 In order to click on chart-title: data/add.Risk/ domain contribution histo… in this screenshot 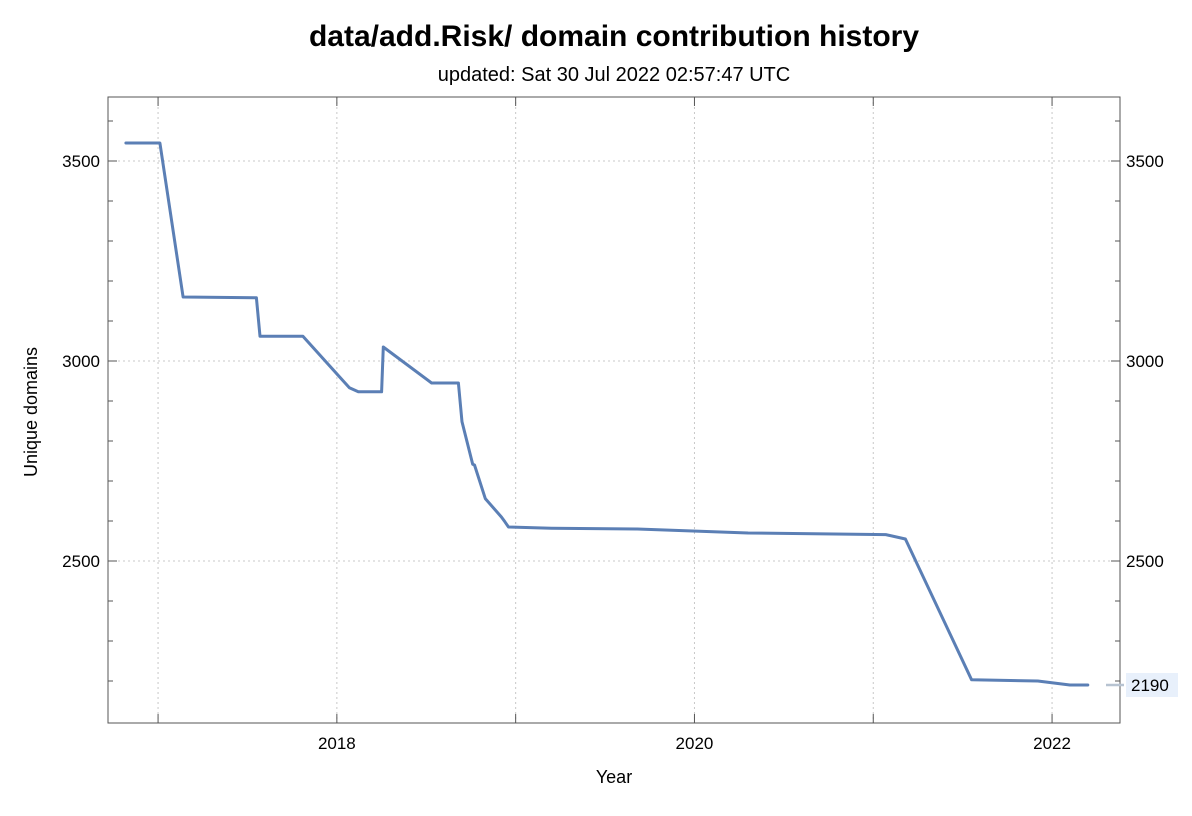, I will do `click(614, 36)`.